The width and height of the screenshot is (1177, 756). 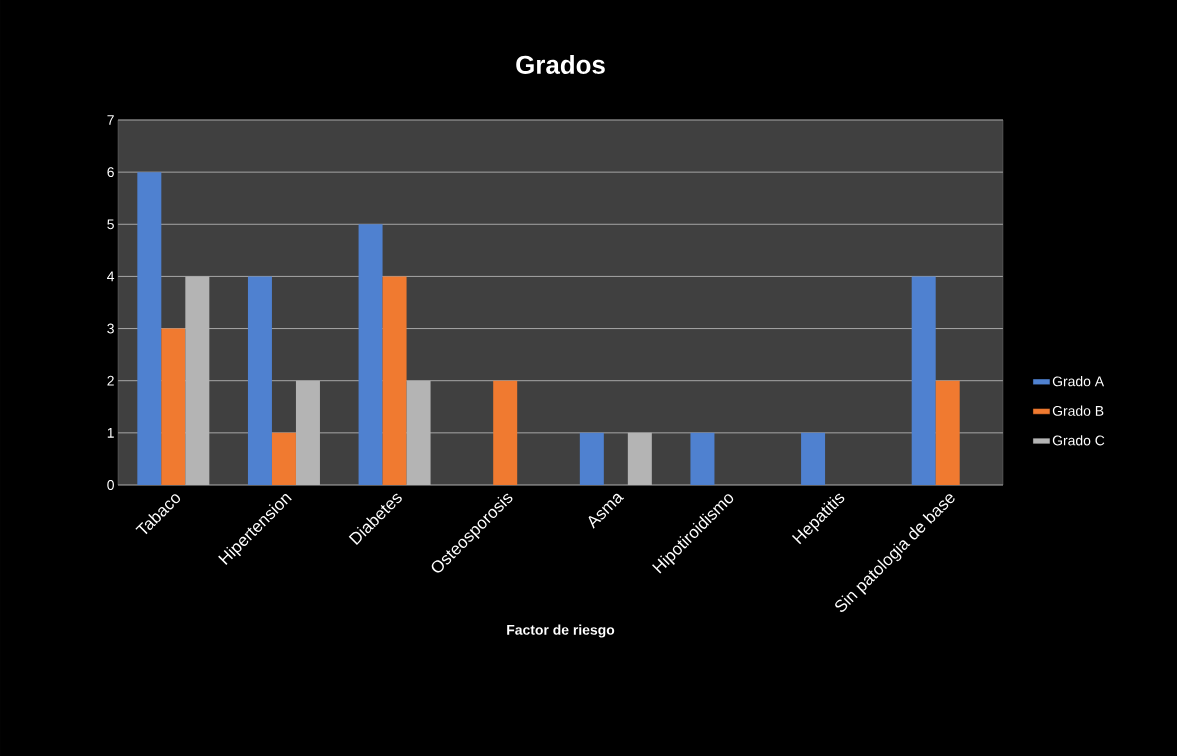 What do you see at coordinates (1078, 410) in the screenshot?
I see `legend-label: Grado B` at bounding box center [1078, 410].